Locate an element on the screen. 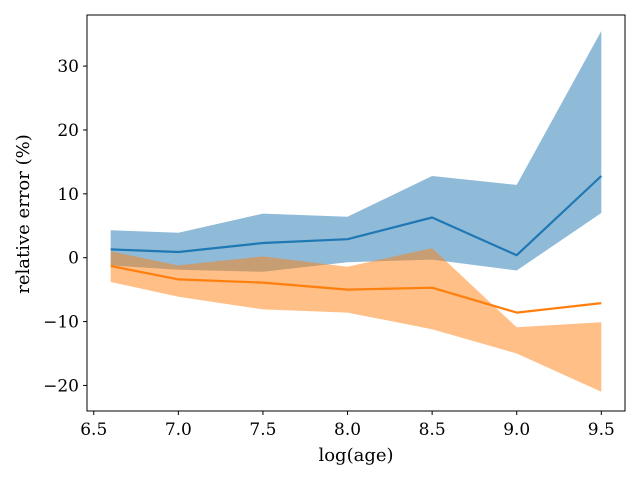  y-tick-label: 20 is located at coordinates (68, 131).